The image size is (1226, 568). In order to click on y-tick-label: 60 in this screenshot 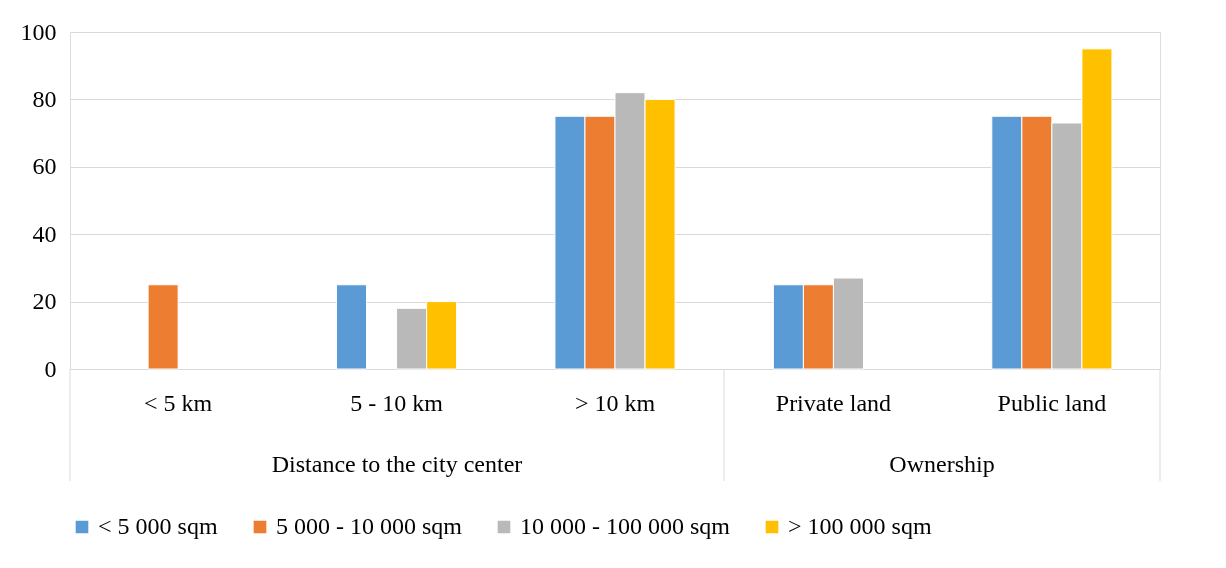, I will do `click(44, 166)`.